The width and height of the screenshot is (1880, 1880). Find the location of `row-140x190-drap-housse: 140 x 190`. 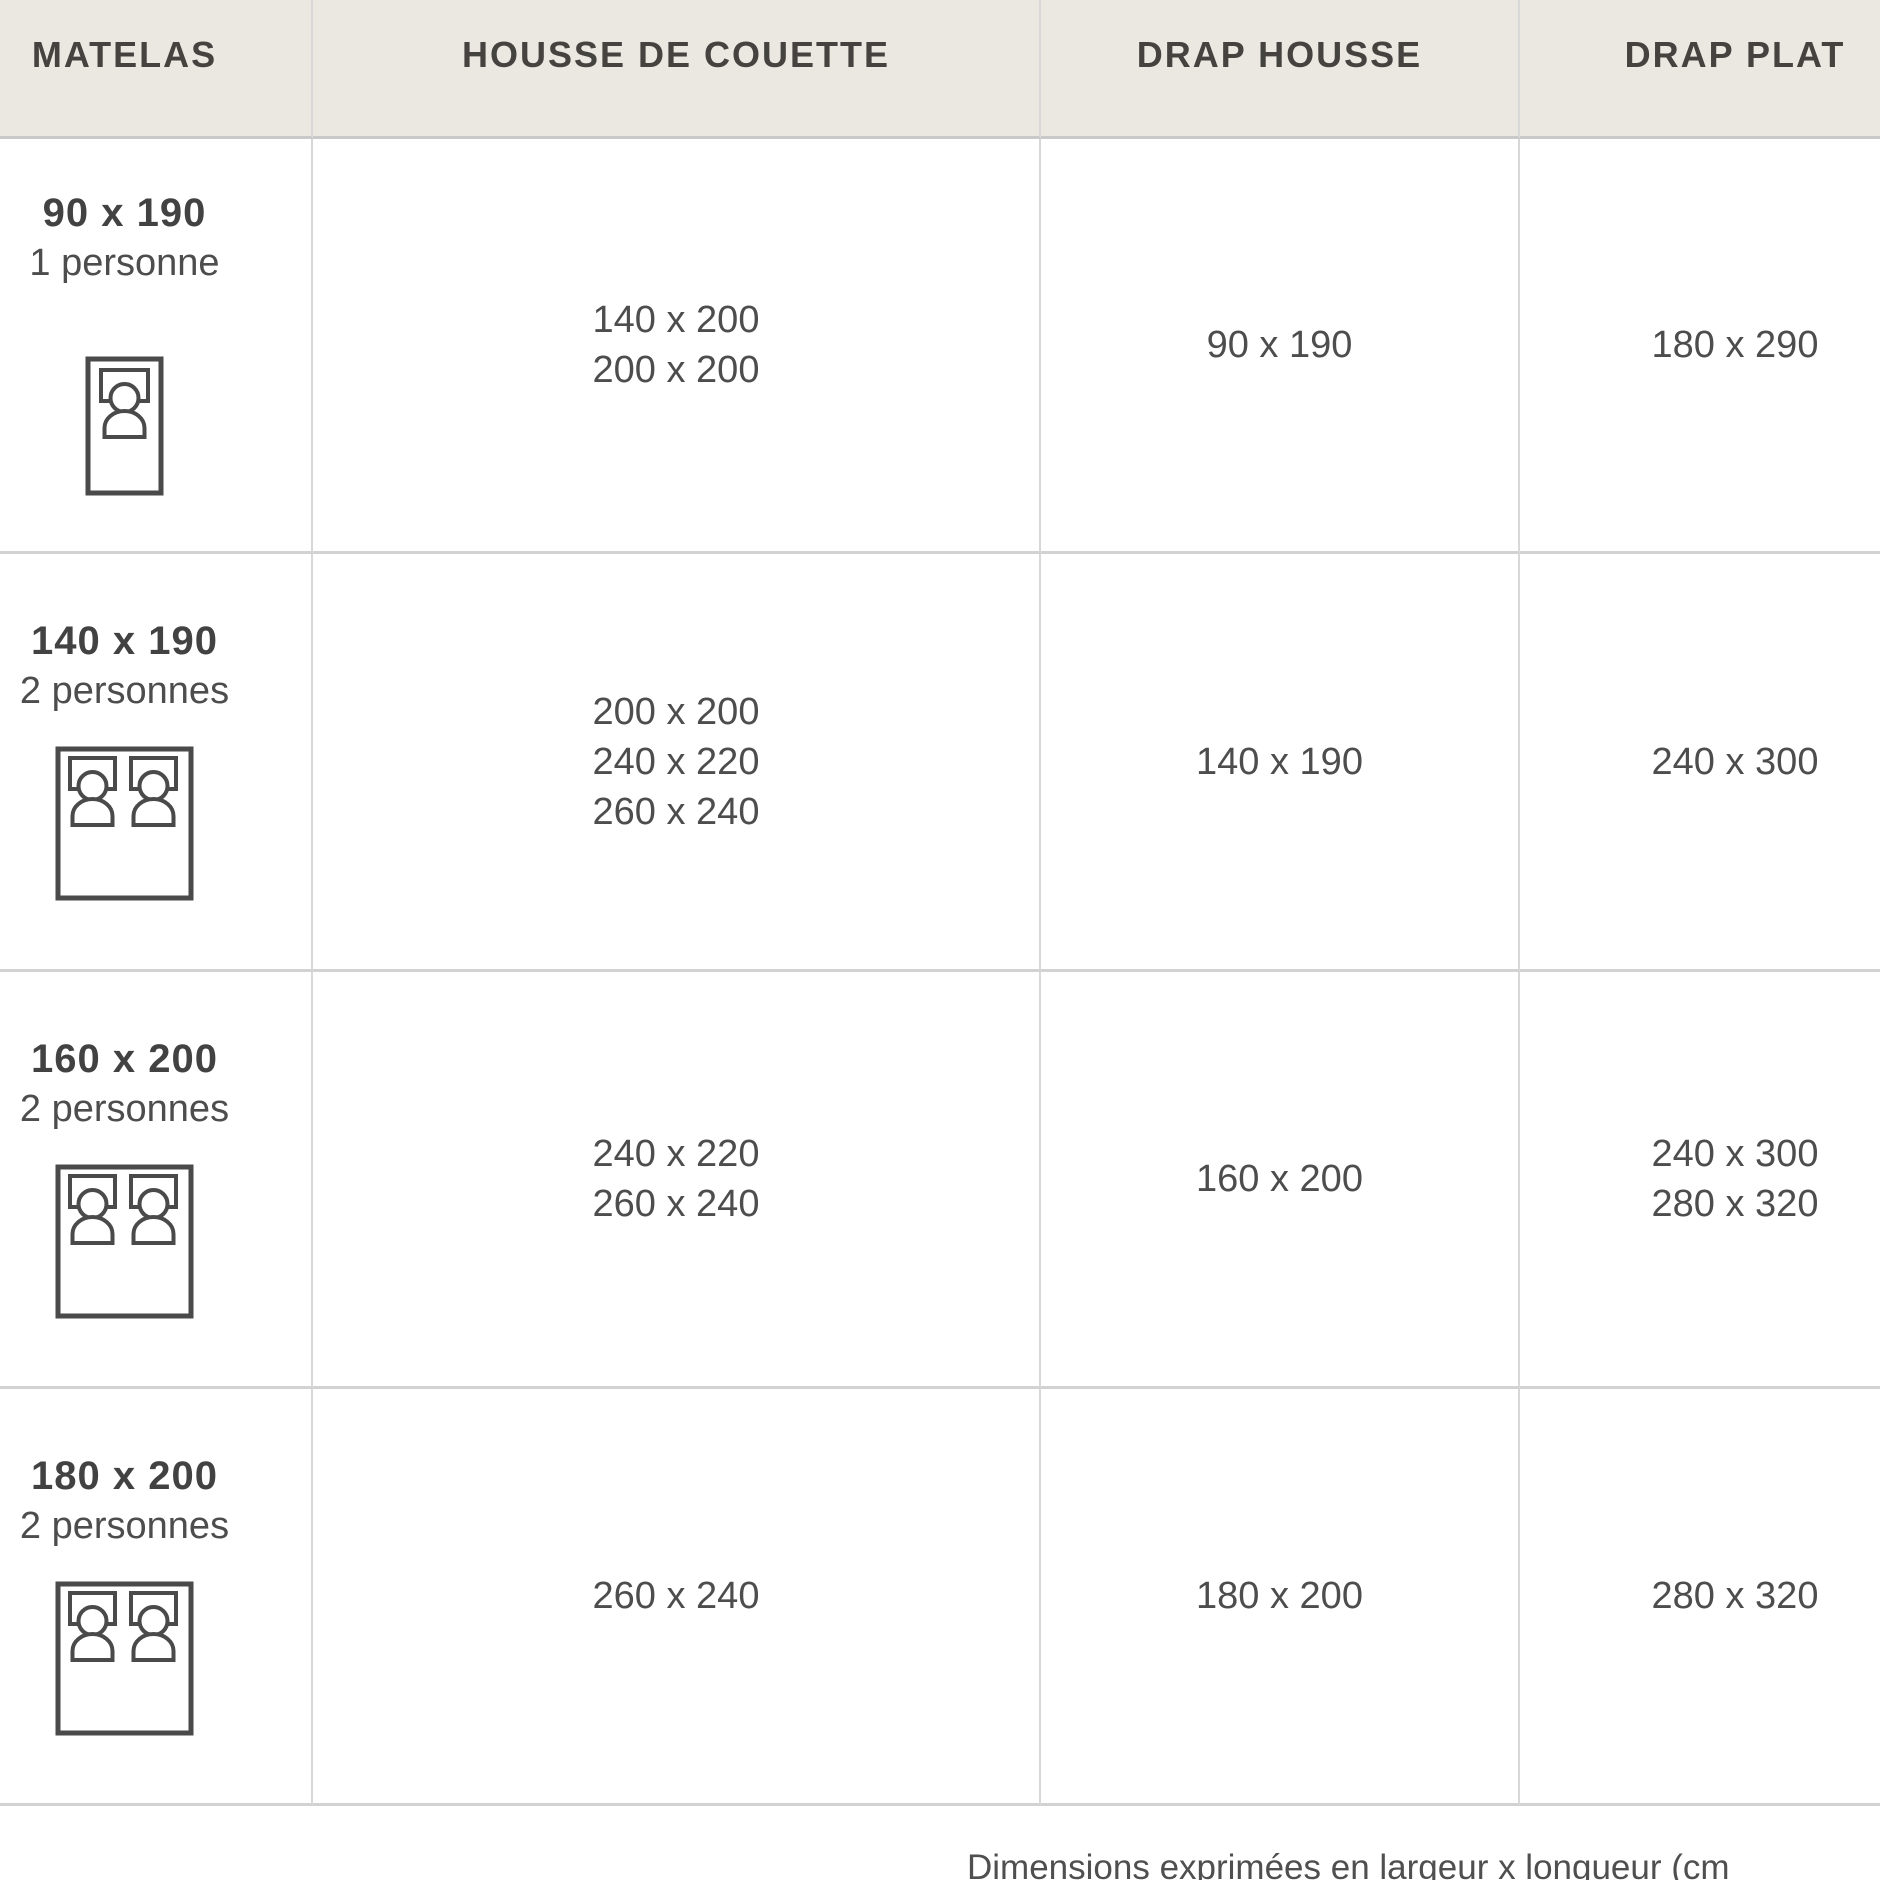

row-140x190-drap-housse: 140 x 190 is located at coordinates (1280, 763).